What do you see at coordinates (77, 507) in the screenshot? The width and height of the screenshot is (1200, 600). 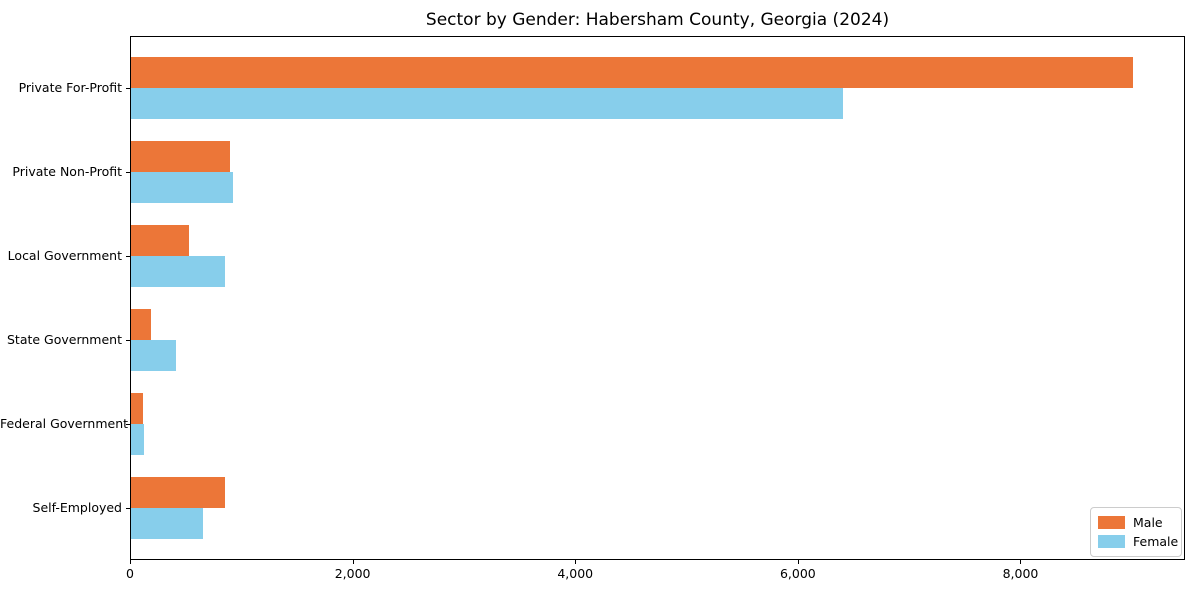 I see `y-tick-label: Self-Employed` at bounding box center [77, 507].